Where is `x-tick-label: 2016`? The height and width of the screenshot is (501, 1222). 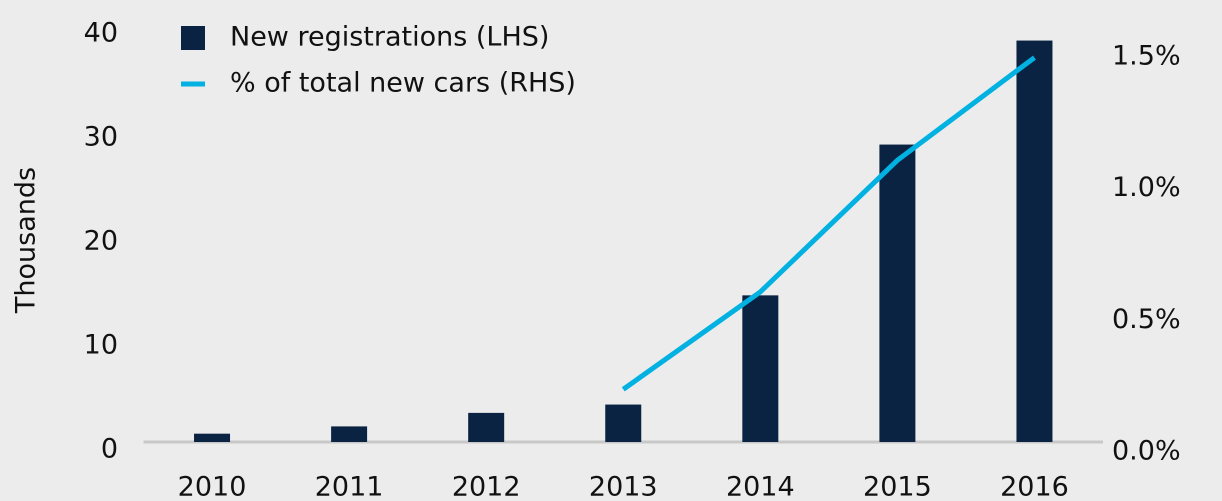
x-tick-label: 2016 is located at coordinates (1034, 486).